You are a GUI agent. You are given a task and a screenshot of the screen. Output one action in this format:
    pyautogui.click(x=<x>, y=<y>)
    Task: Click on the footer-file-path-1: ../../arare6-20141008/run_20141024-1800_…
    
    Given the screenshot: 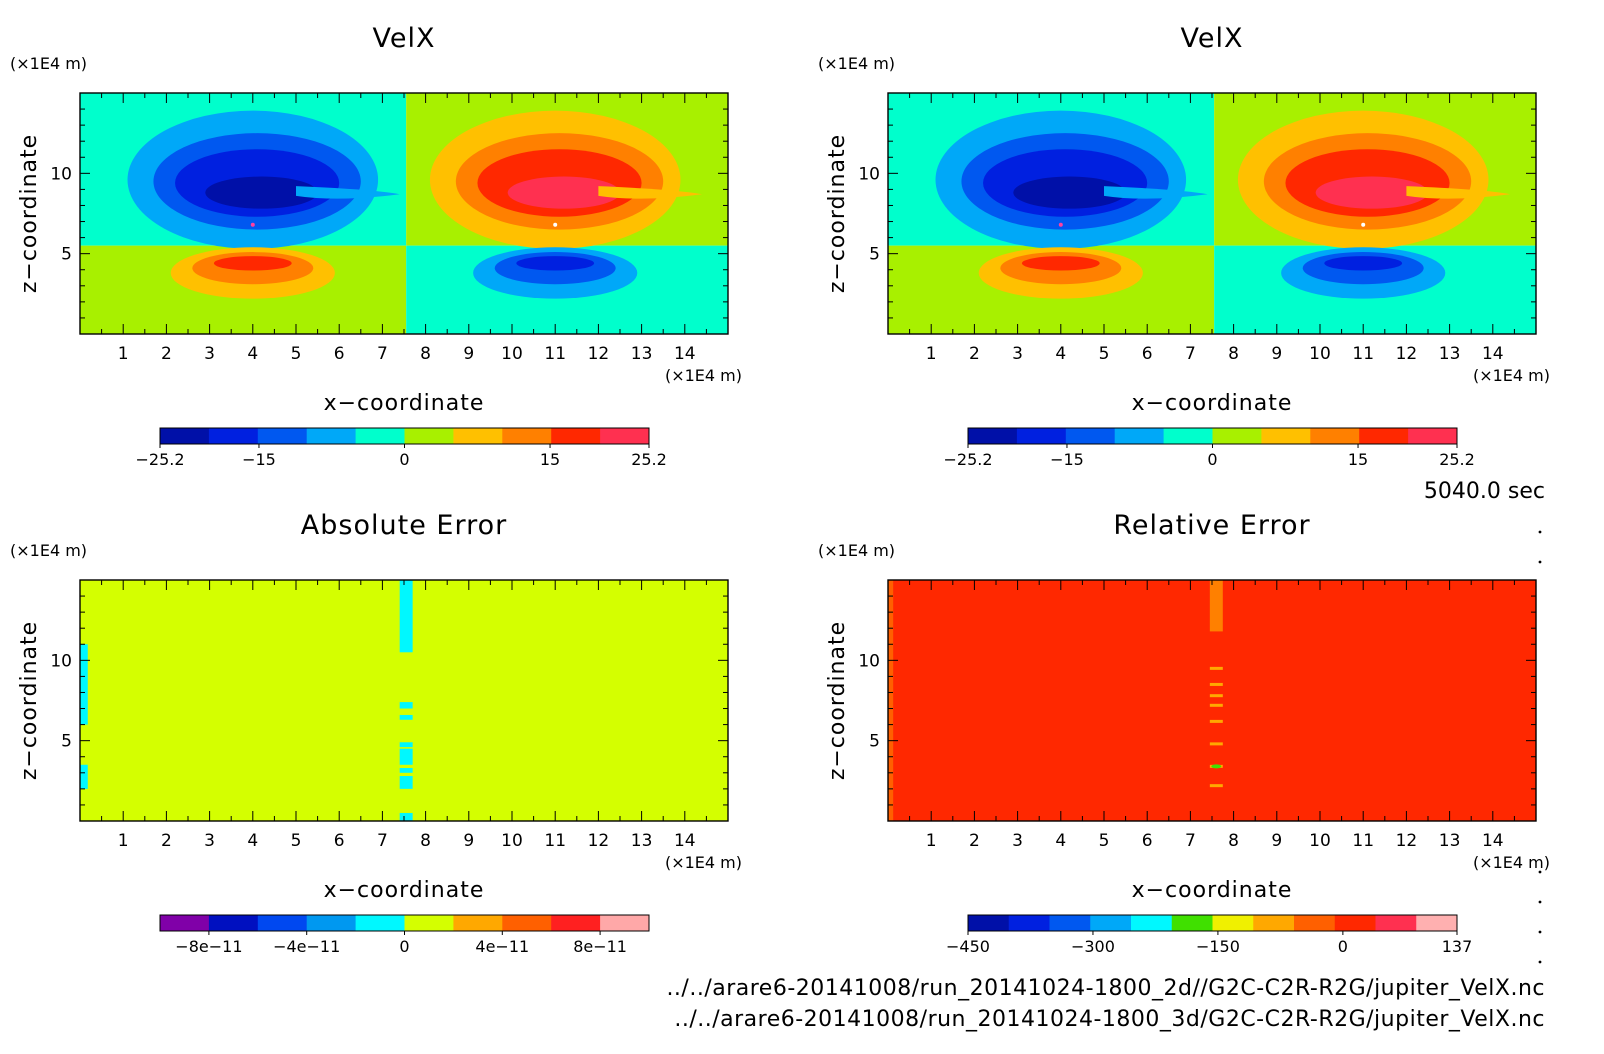 What is the action you would take?
    pyautogui.click(x=1105, y=988)
    